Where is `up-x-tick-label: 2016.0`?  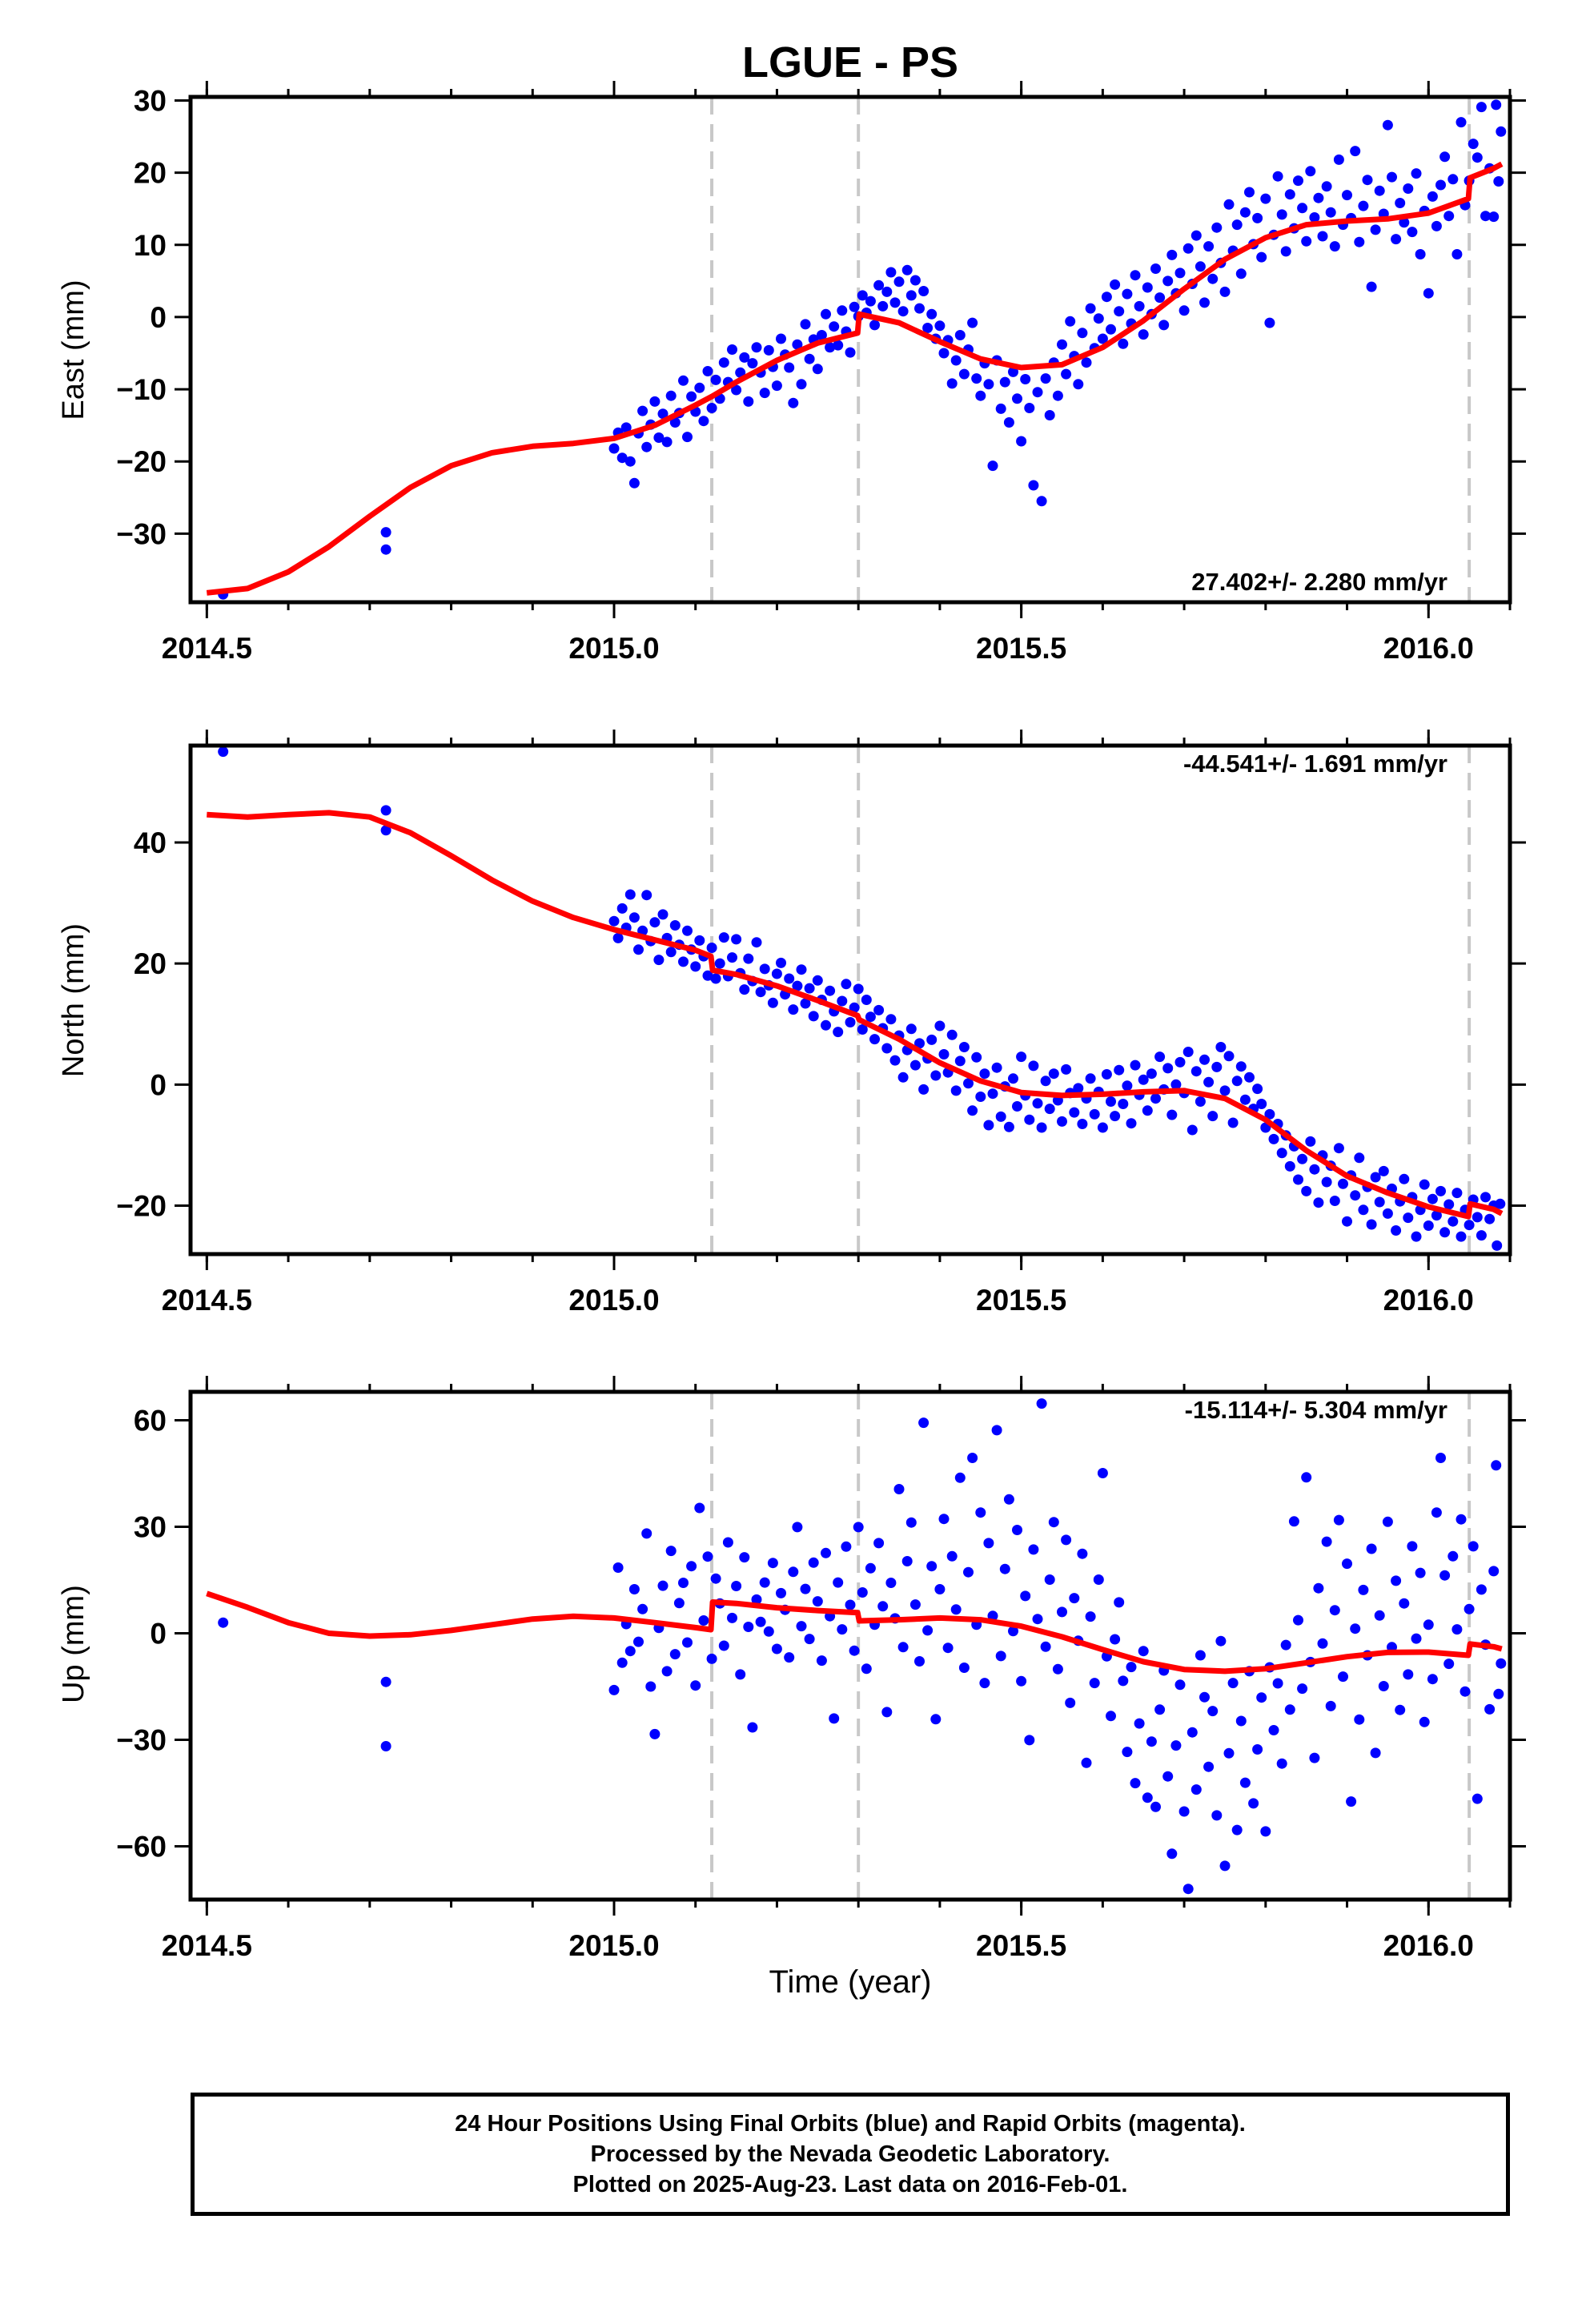 up-x-tick-label: 2016.0 is located at coordinates (1429, 1945).